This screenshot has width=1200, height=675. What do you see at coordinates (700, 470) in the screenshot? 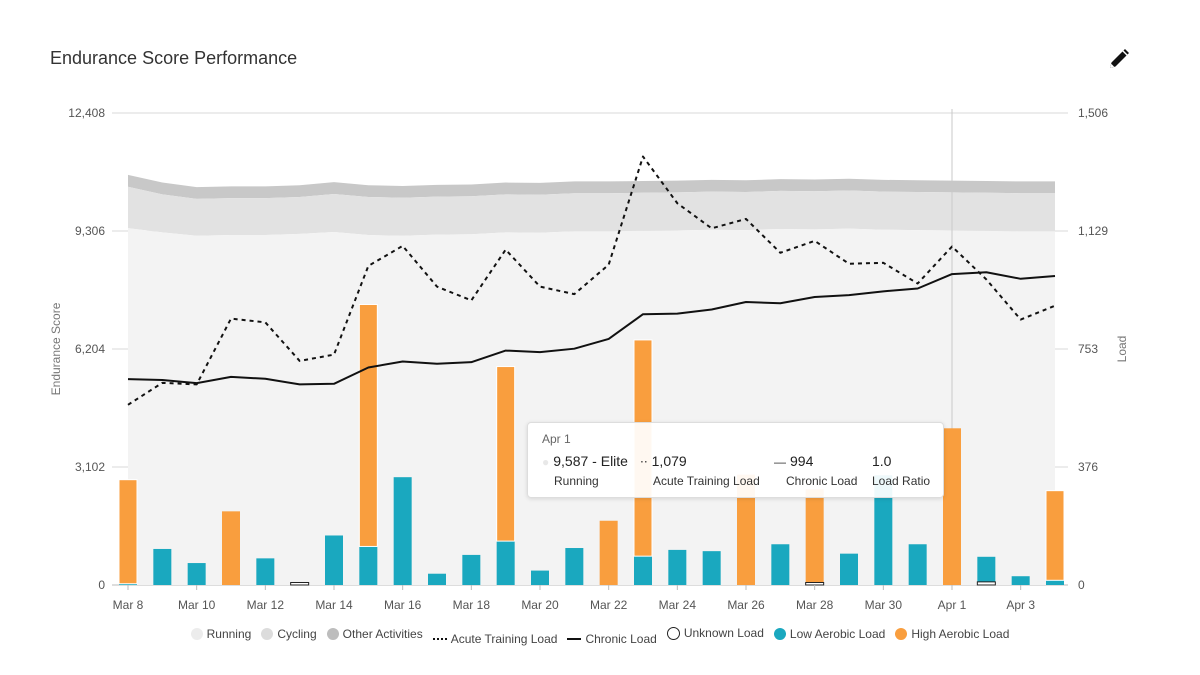
I see `tooltip-acute: ⋅⋅ 1,079 Acute Training Load` at bounding box center [700, 470].